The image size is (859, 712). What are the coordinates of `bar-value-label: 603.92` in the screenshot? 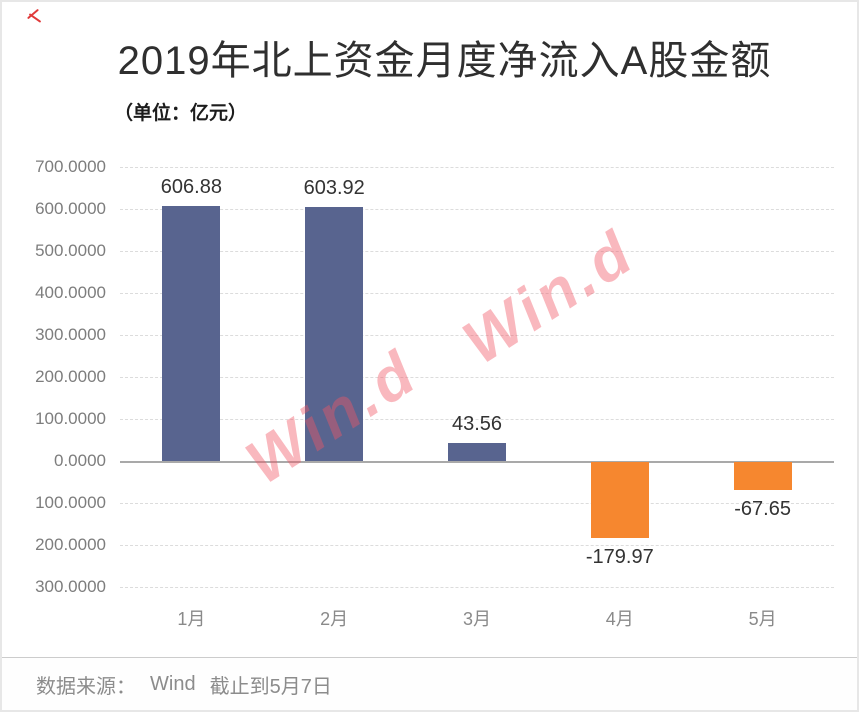 It's located at (334, 188).